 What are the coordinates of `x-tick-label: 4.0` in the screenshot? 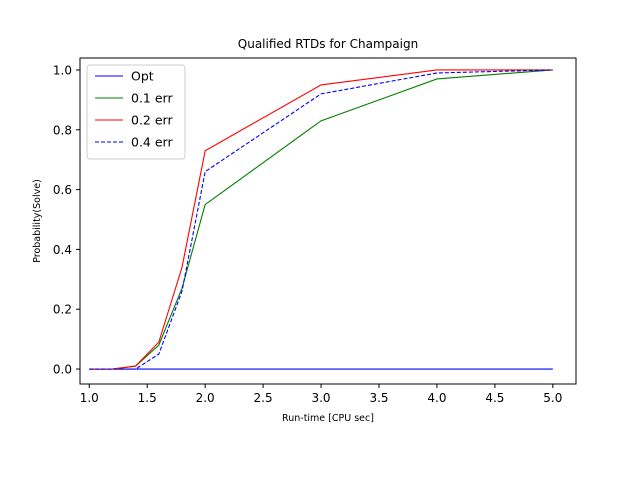 It's located at (436, 398).